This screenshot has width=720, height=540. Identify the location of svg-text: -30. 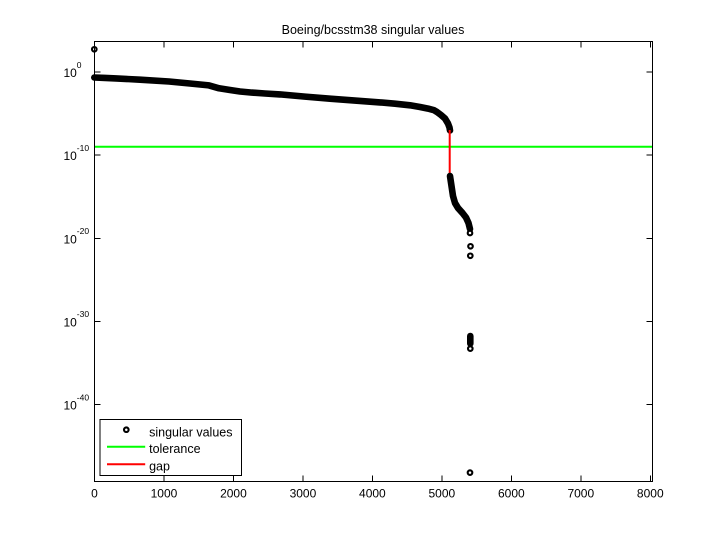
(83, 314).